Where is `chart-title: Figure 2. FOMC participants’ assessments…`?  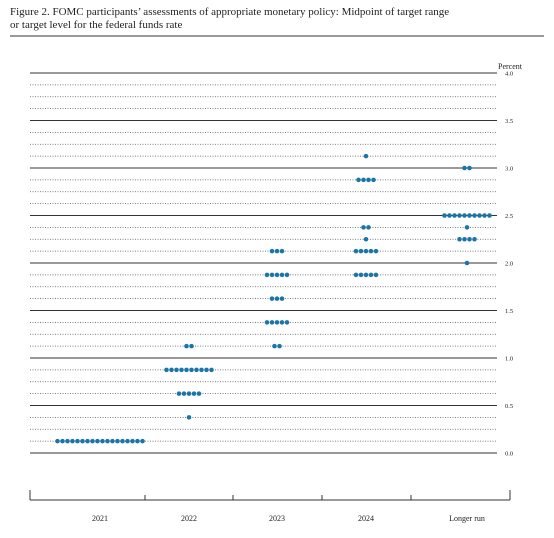 chart-title: Figure 2. FOMC participants’ assessments… is located at coordinates (229, 12).